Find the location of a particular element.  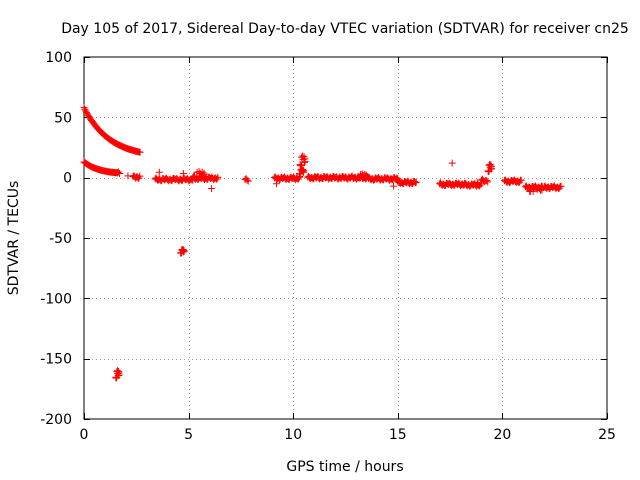

y-tick-label: -200 is located at coordinates (56, 420).